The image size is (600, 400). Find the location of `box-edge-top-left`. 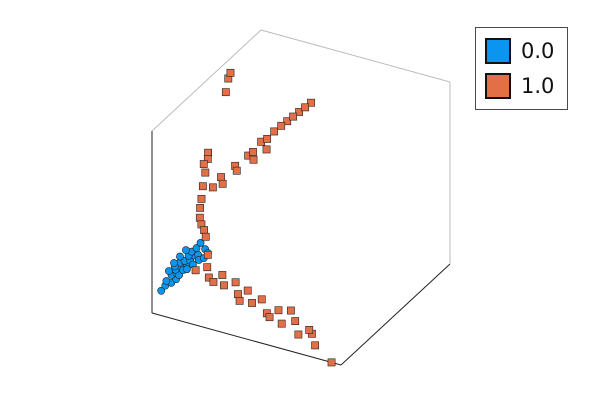

box-edge-top-left is located at coordinates (206, 80).